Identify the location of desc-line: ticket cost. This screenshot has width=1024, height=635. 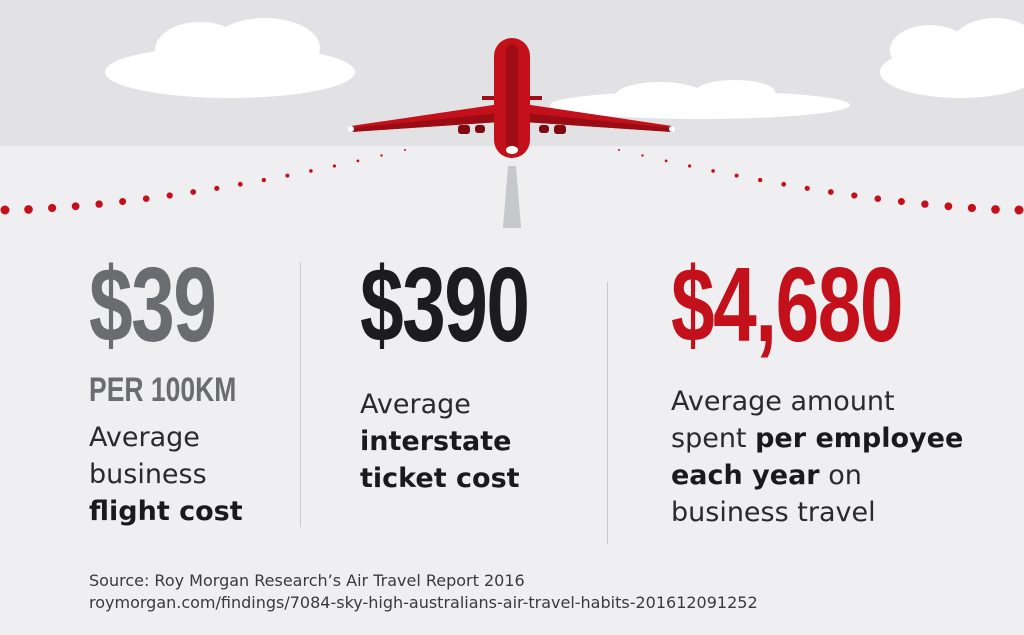
(440, 478).